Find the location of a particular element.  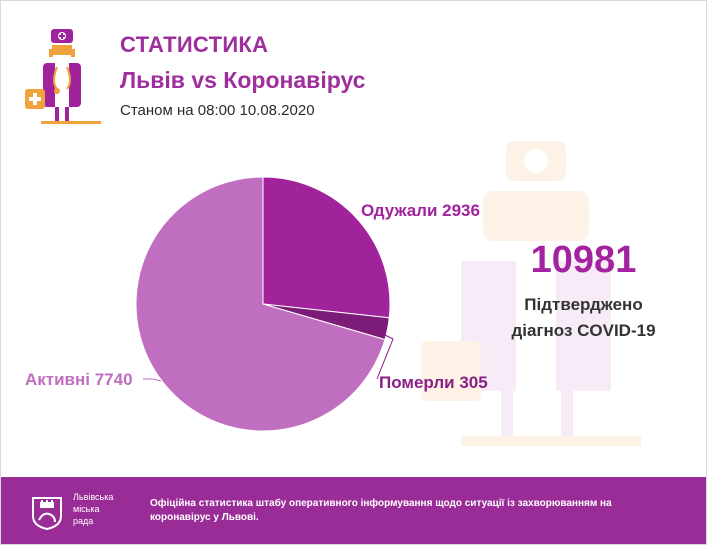

pie-label-2: Активні 7740 is located at coordinates (79, 379).